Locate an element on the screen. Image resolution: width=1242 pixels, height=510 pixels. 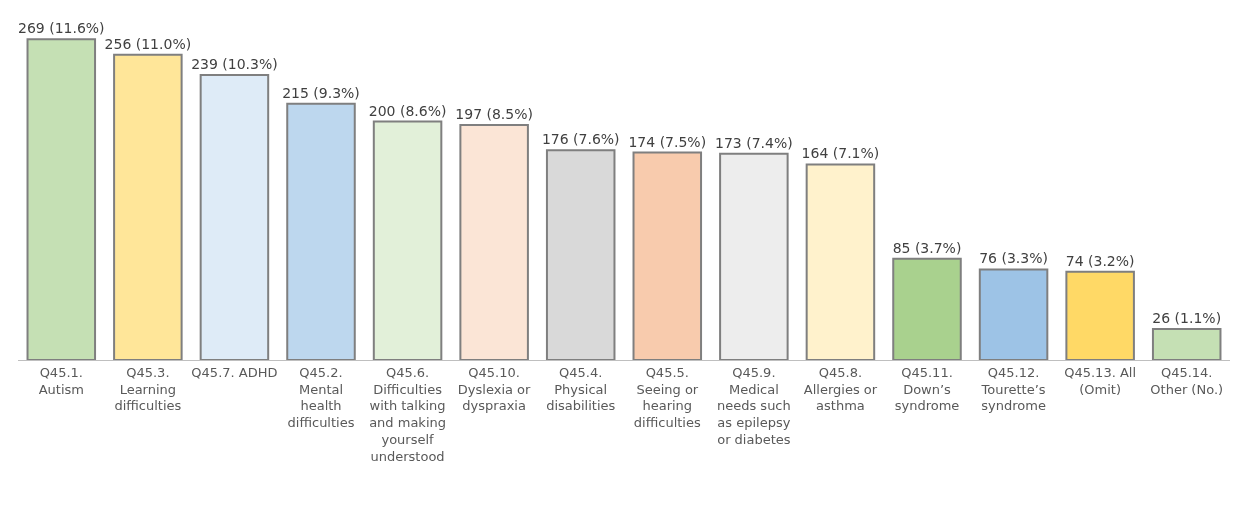
x-tick-label: Q45.8. Allergies or asthma is located at coordinates (840, 389).